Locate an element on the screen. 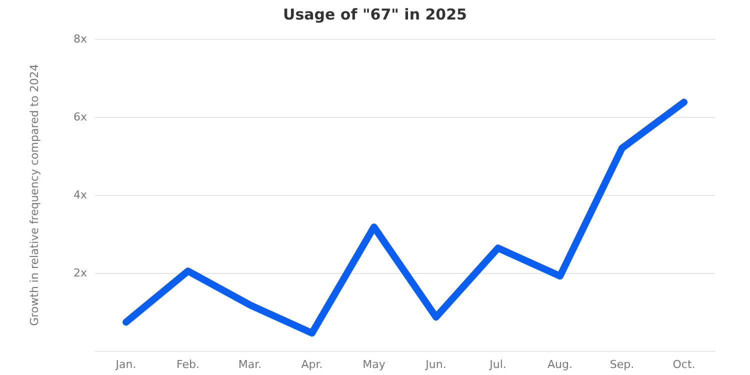 Image resolution: width=750 pixels, height=375 pixels. x-tick-label: Feb. is located at coordinates (188, 364).